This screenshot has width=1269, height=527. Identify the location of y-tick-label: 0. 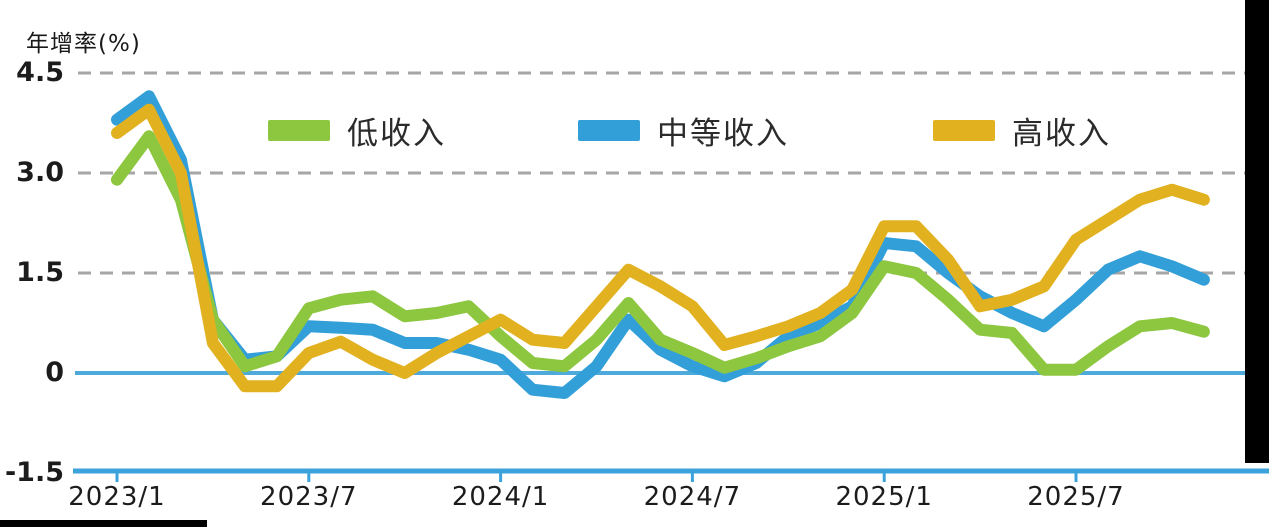
(54, 372).